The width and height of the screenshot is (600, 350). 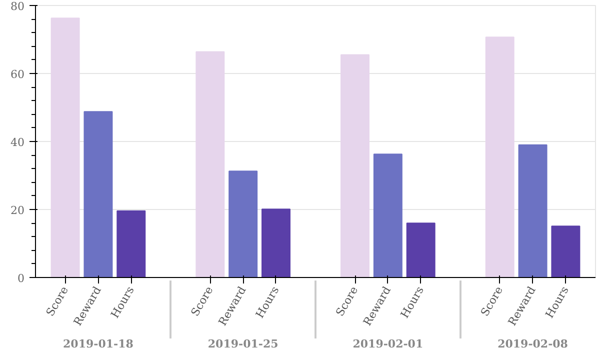 I want to click on x-tick-label: 2019-02-08, so click(x=533, y=343).